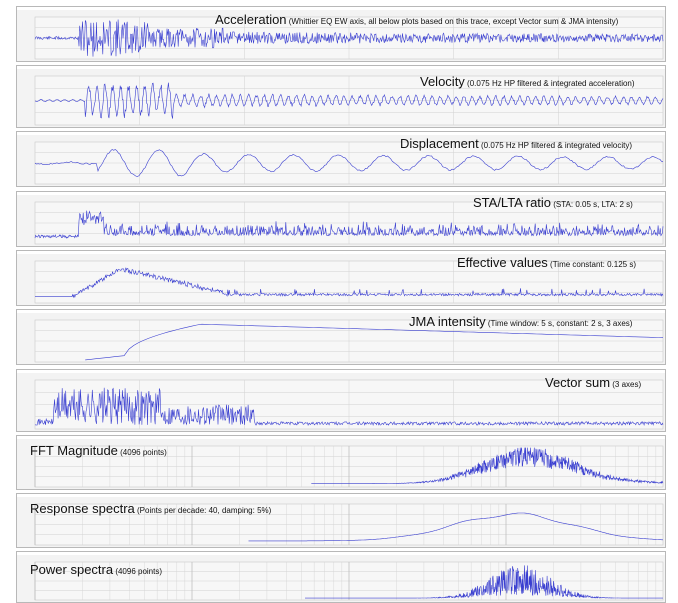 The height and width of the screenshot is (603, 678). I want to click on panel-response_spectra, so click(341, 520).